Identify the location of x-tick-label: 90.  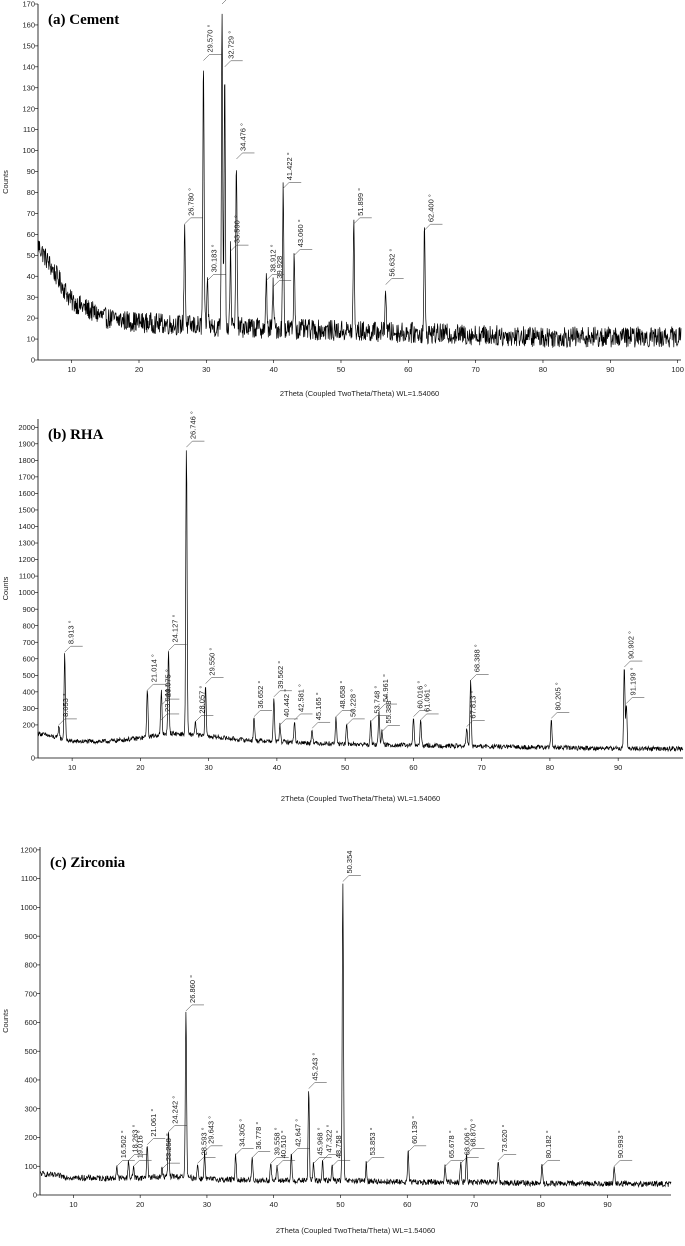
(618, 767).